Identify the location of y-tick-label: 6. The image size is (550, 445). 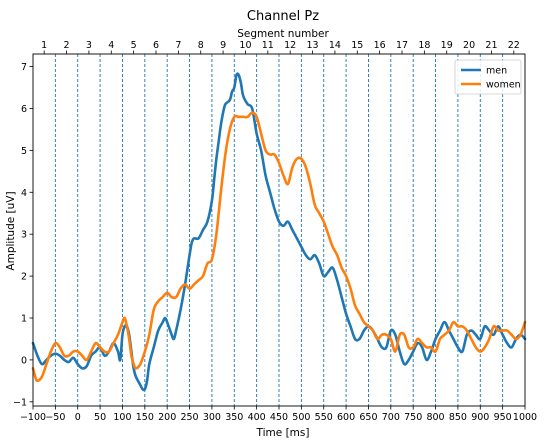
(24, 109).